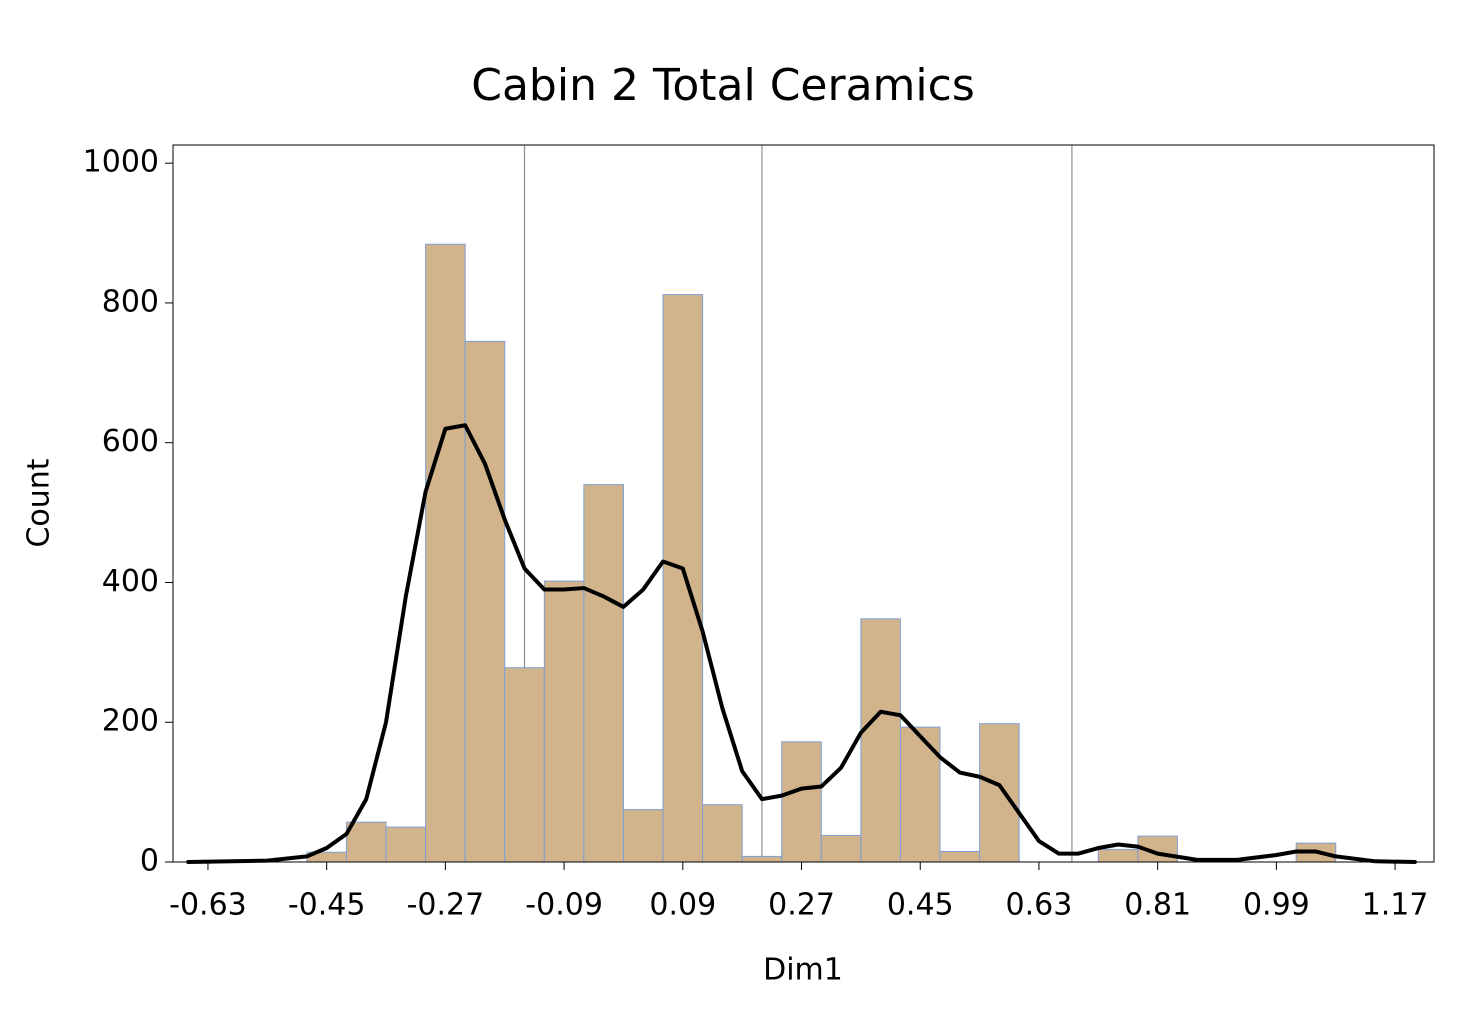 This screenshot has height=1018, width=1472. What do you see at coordinates (149, 861) in the screenshot?
I see `y-tick-label: 0` at bounding box center [149, 861].